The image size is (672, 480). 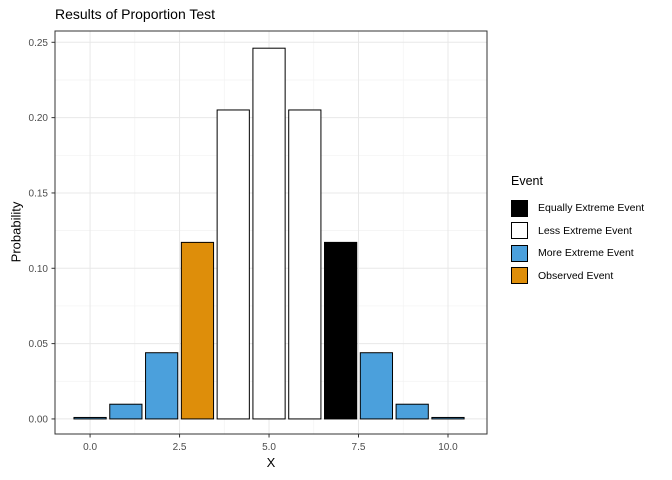 What do you see at coordinates (197, 330) in the screenshot?
I see `bar-x3` at bounding box center [197, 330].